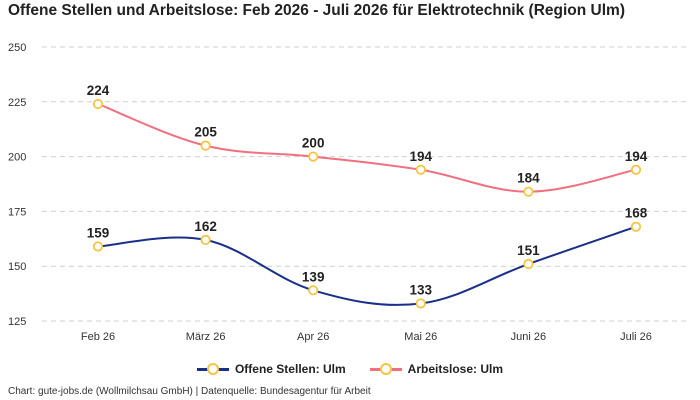  What do you see at coordinates (17, 185) in the screenshot?
I see `y-axis: 125 150 175 200 225 250` at bounding box center [17, 185].